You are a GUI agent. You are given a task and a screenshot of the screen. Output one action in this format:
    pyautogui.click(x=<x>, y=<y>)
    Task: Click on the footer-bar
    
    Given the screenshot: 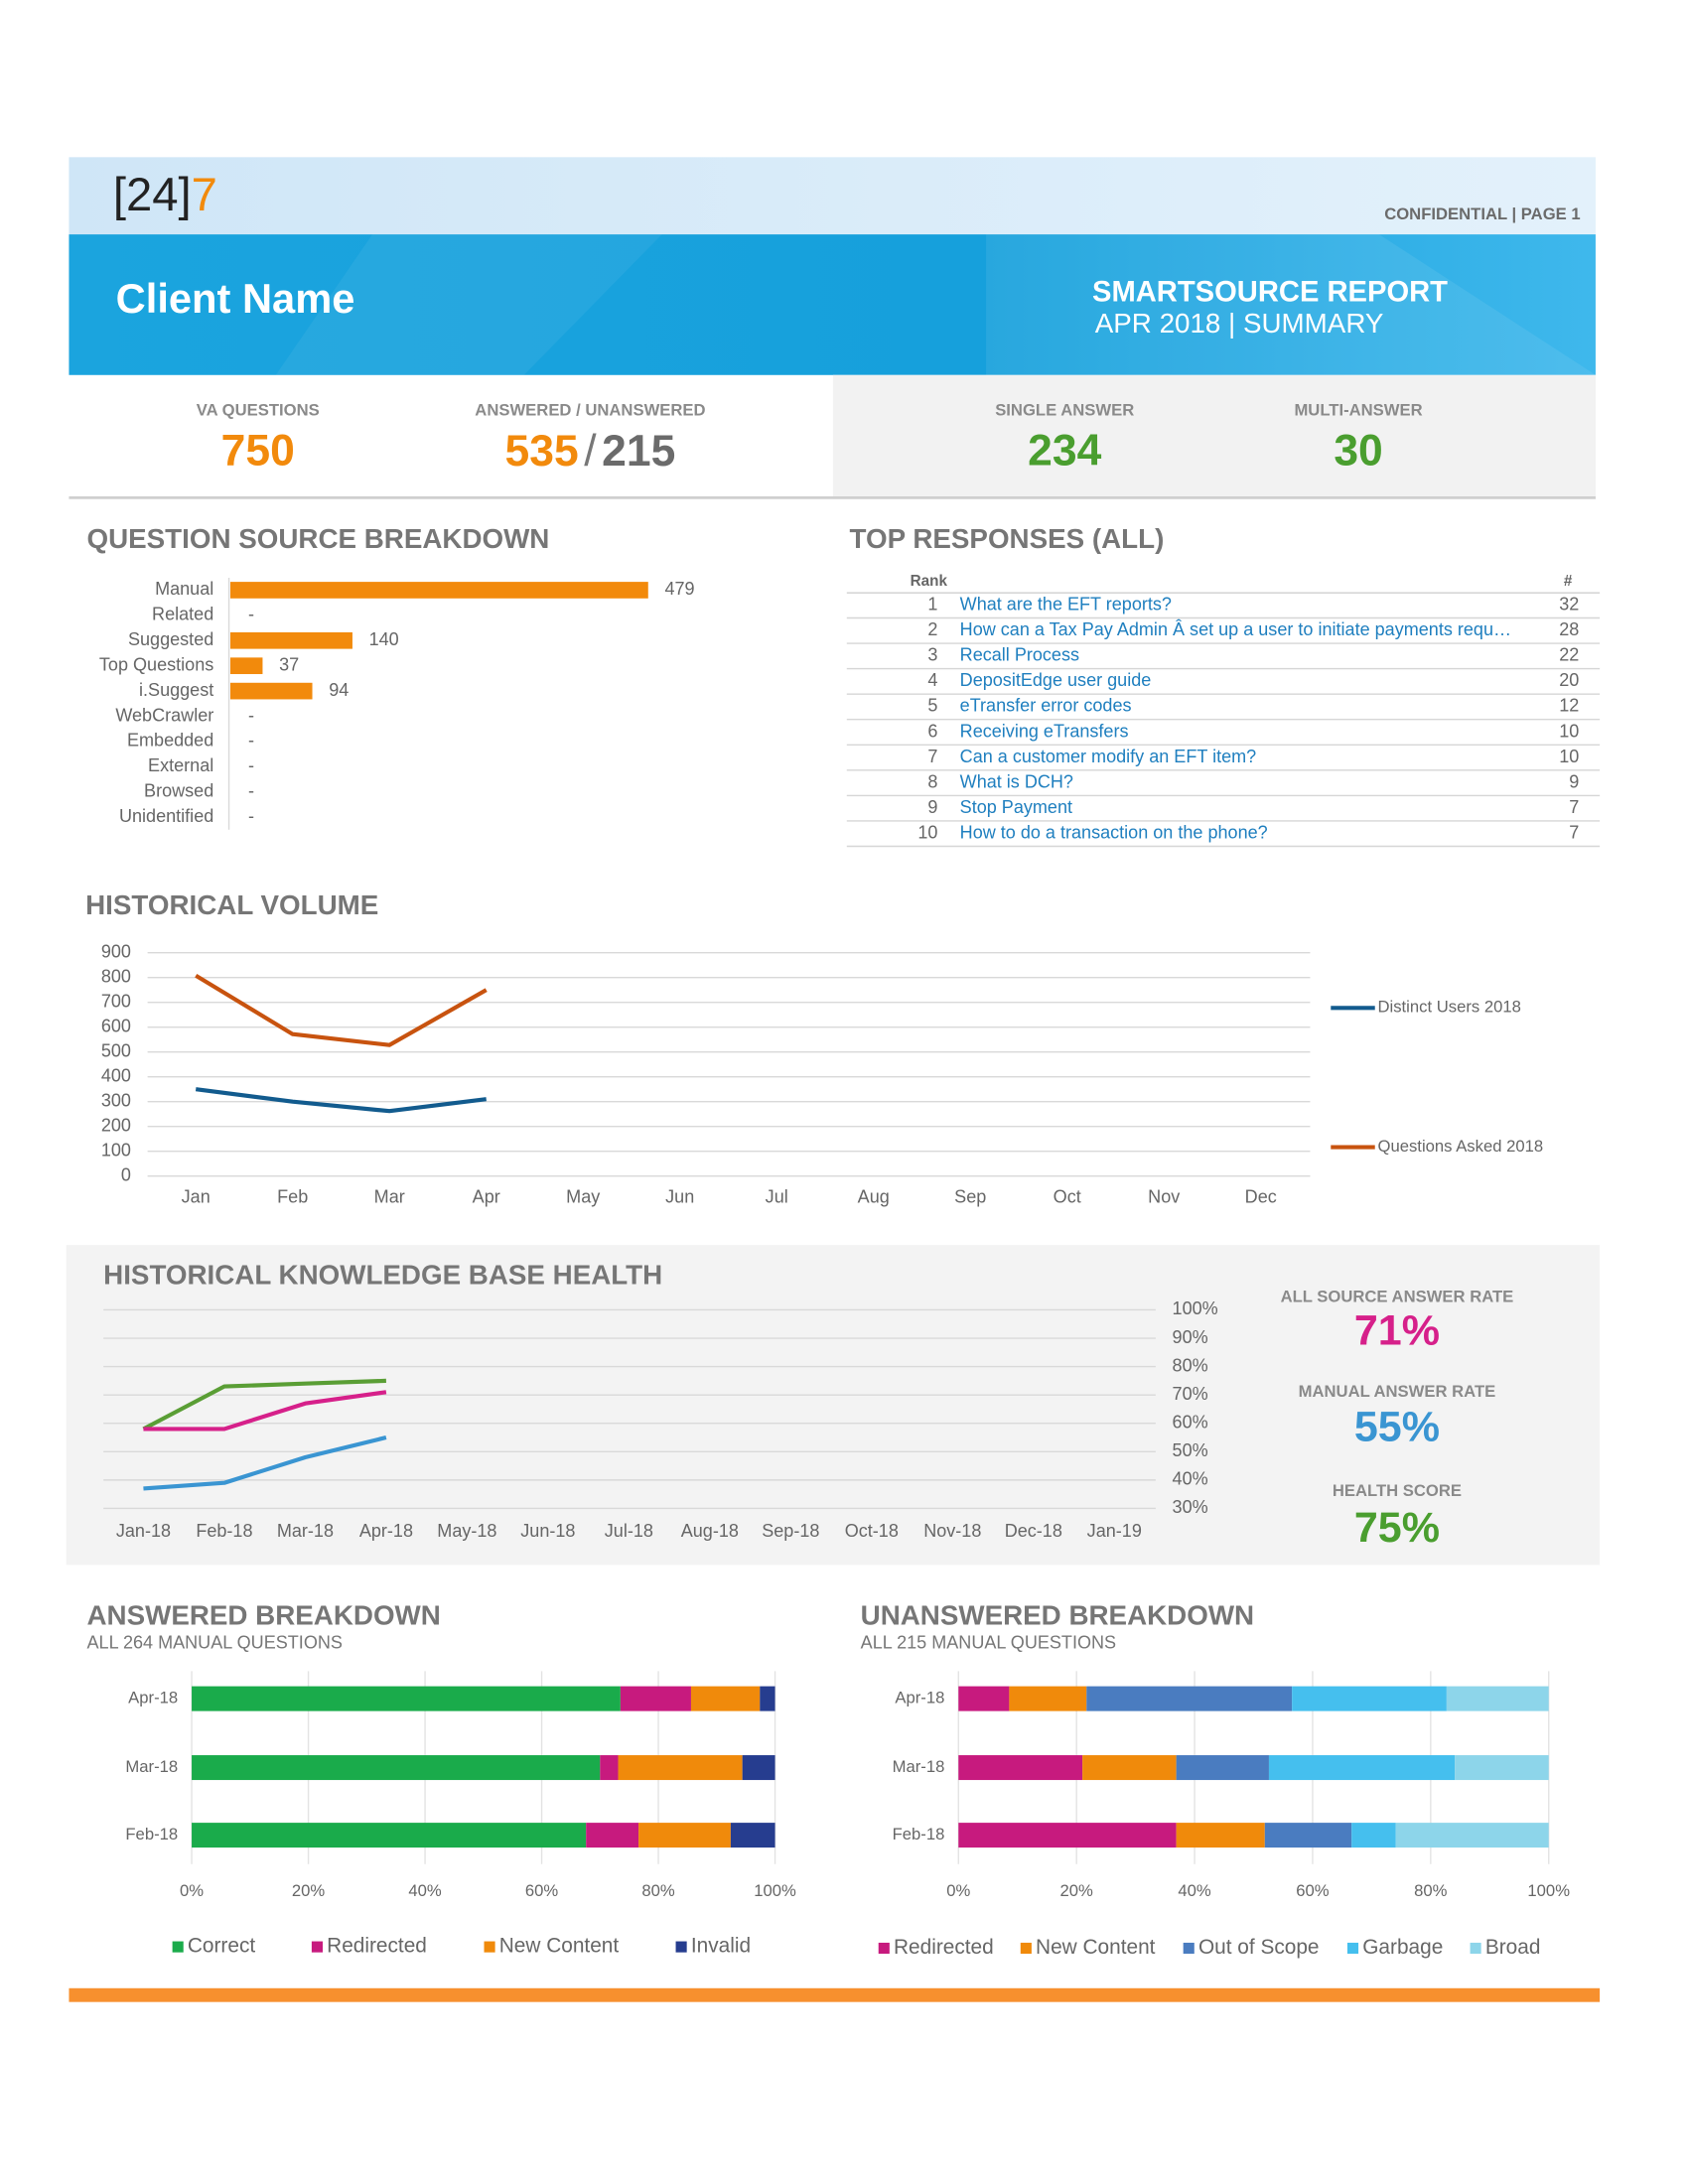 What is the action you would take?
    pyautogui.click(x=835, y=1994)
    